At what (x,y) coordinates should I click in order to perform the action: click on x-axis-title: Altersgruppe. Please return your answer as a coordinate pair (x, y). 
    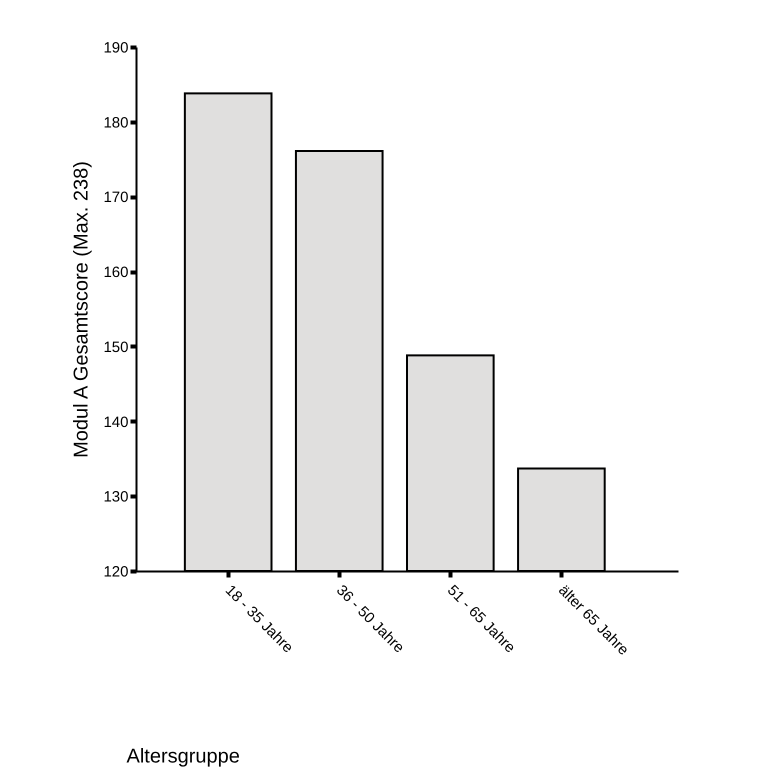
    Looking at the image, I should click on (183, 757).